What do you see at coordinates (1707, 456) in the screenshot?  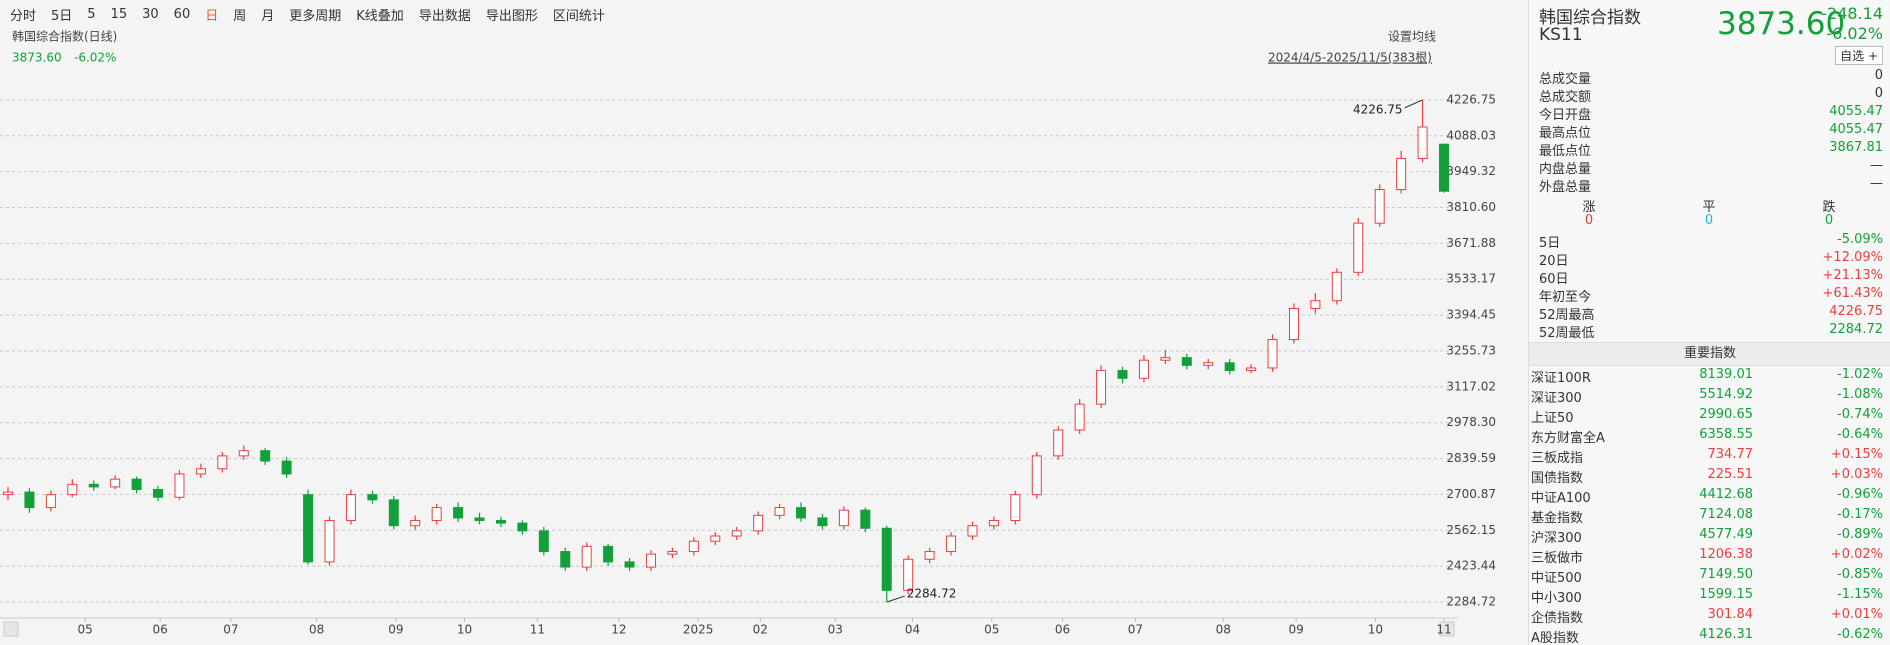 I see `index-row: 三板成指 734.77 +0.15%` at bounding box center [1707, 456].